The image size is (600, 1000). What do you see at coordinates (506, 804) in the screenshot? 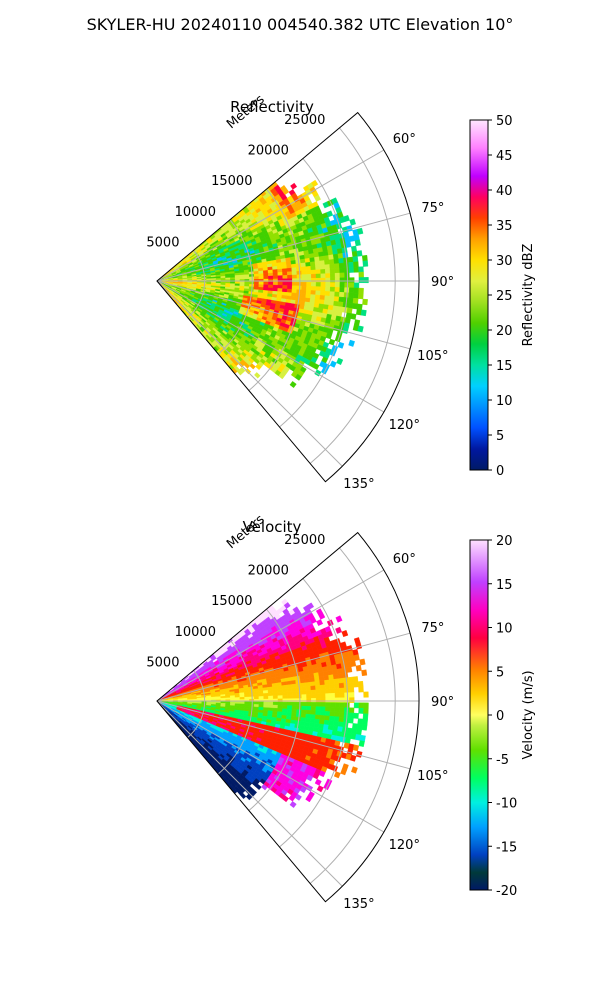
I see `colorbar-tick-label: -10` at bounding box center [506, 804].